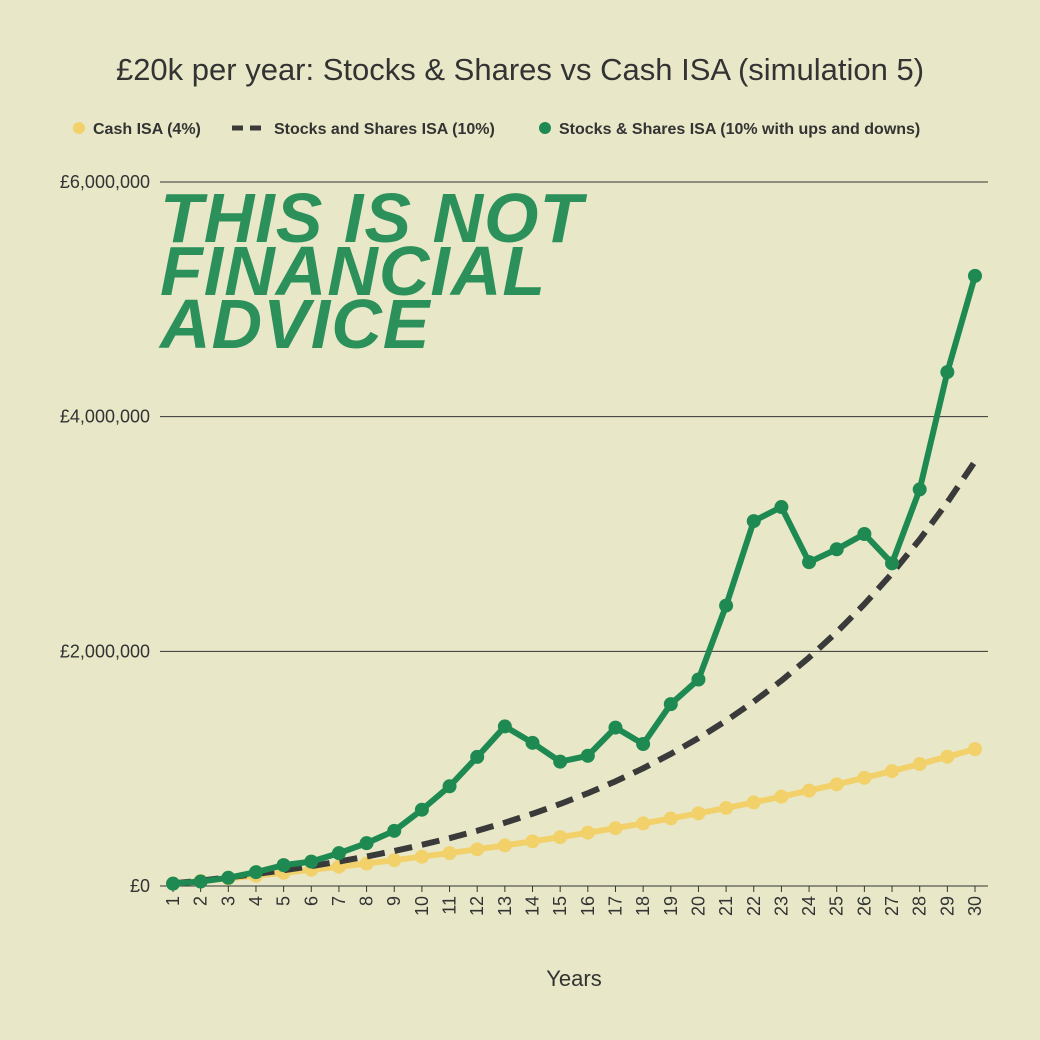  I want to click on x-tick-label: 25, so click(837, 906).